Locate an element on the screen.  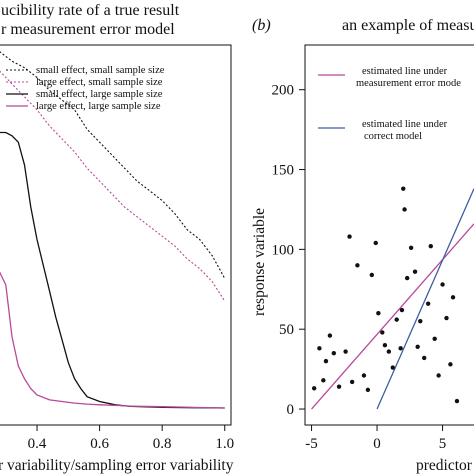
legend-label-small-effect-small-sample: small effect, small sample size is located at coordinates (100, 70).